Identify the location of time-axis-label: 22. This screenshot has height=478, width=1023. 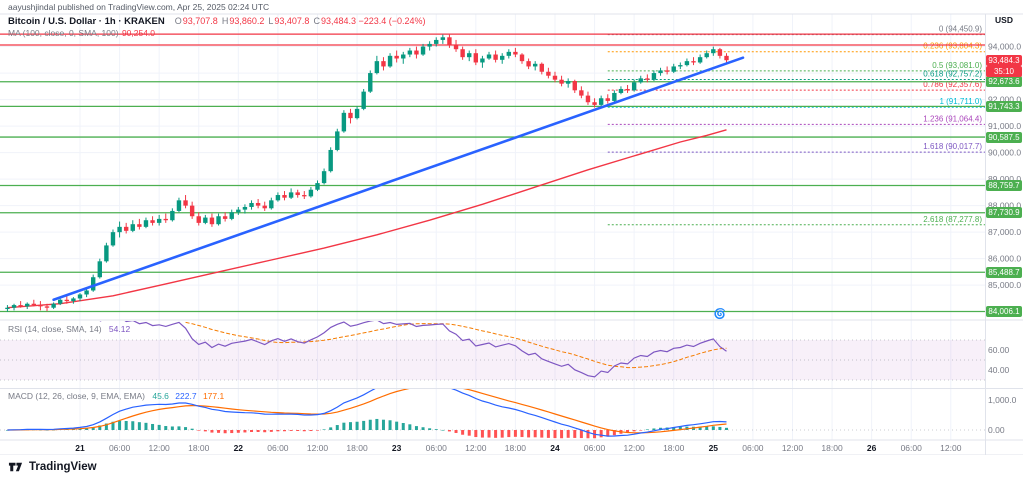
(239, 448).